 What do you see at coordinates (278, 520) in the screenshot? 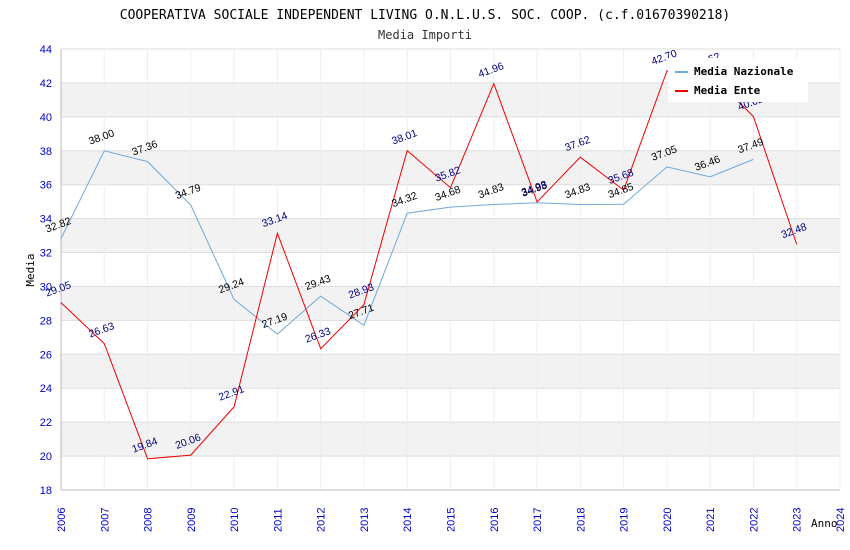
I see `x-tick-label: 2011` at bounding box center [278, 520].